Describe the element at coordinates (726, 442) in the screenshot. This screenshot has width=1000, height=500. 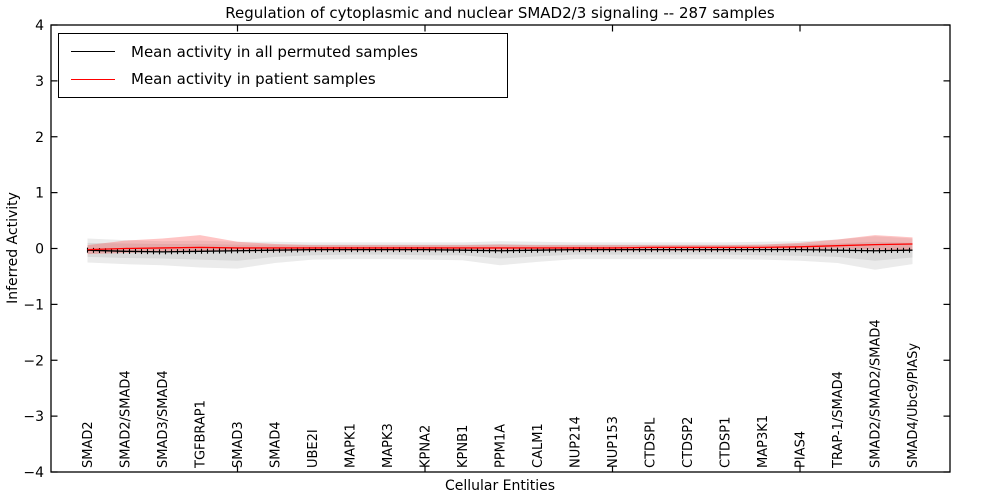
I see `x-tick-label: CTDSP1` at that location.